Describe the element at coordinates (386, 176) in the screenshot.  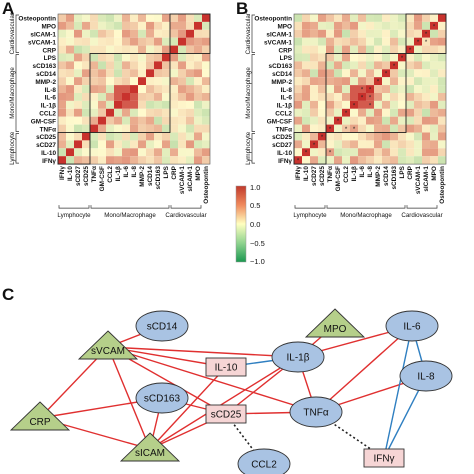
I see `col-label: sCD14` at that location.